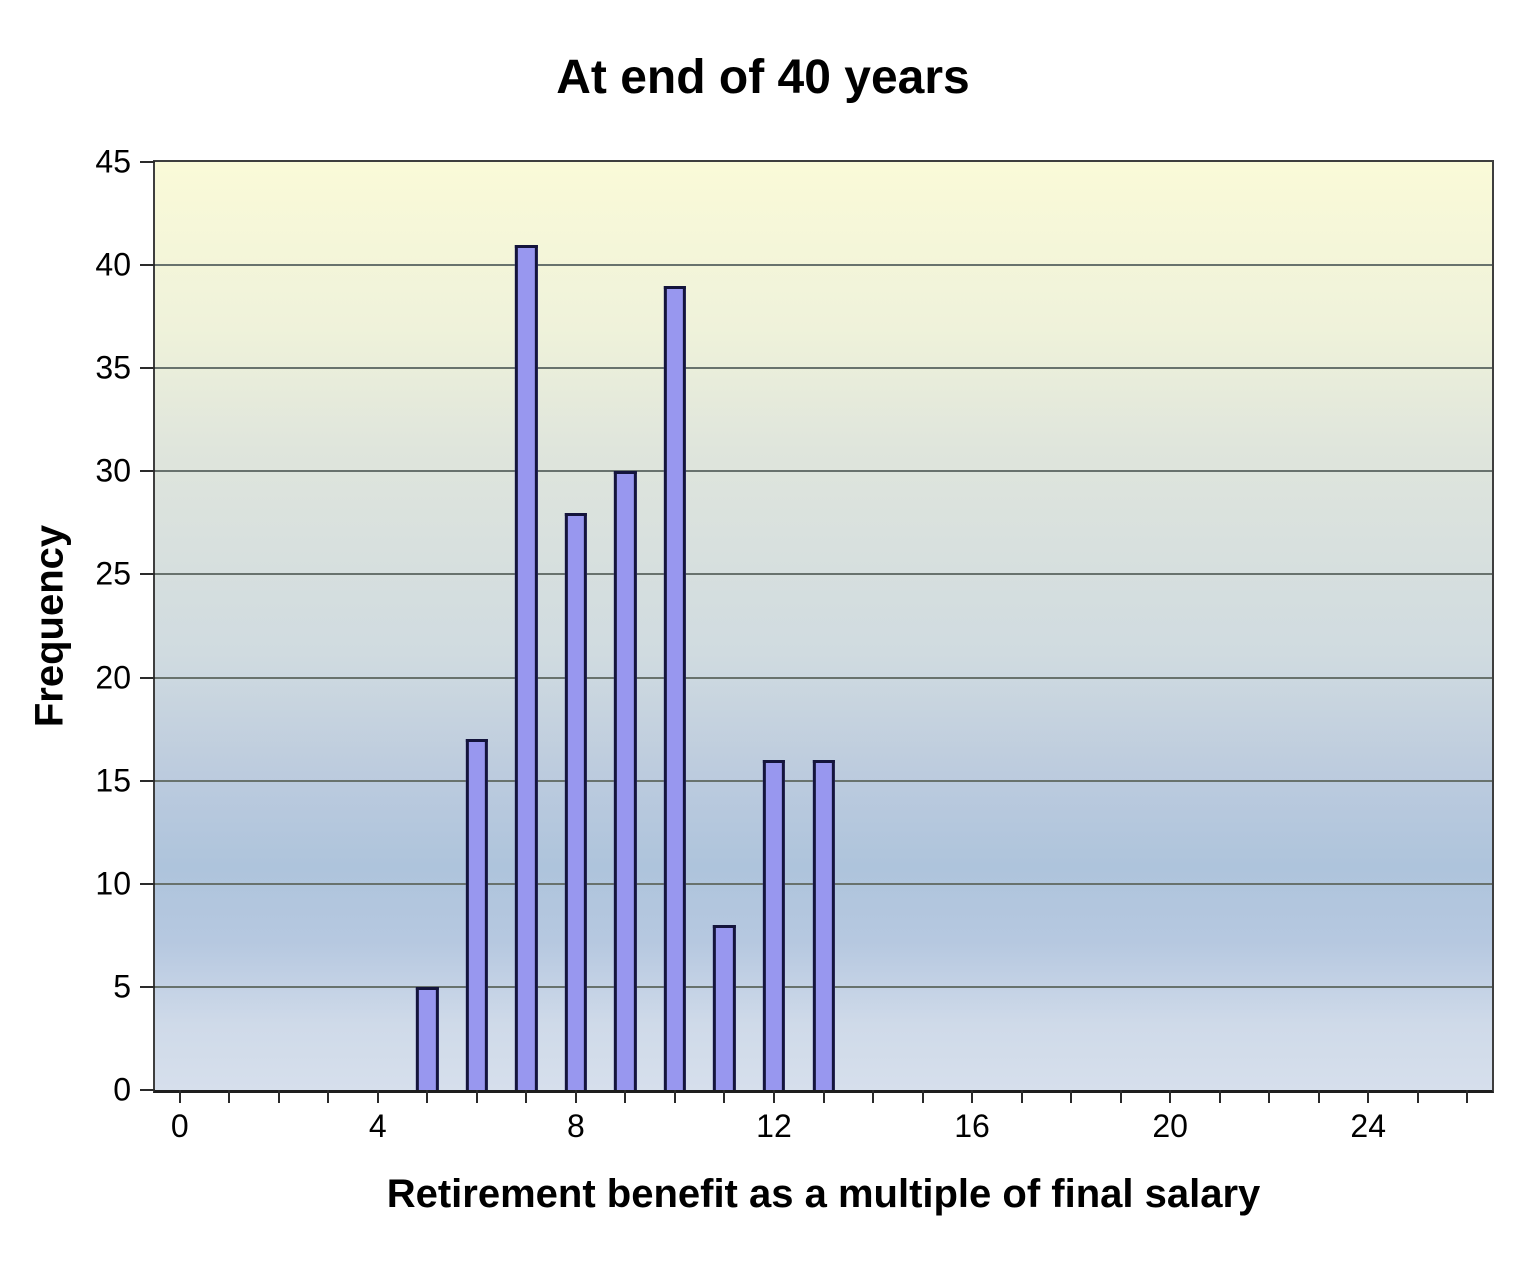 The image size is (1526, 1281). I want to click on y-tick-label-15: 15, so click(113, 780).